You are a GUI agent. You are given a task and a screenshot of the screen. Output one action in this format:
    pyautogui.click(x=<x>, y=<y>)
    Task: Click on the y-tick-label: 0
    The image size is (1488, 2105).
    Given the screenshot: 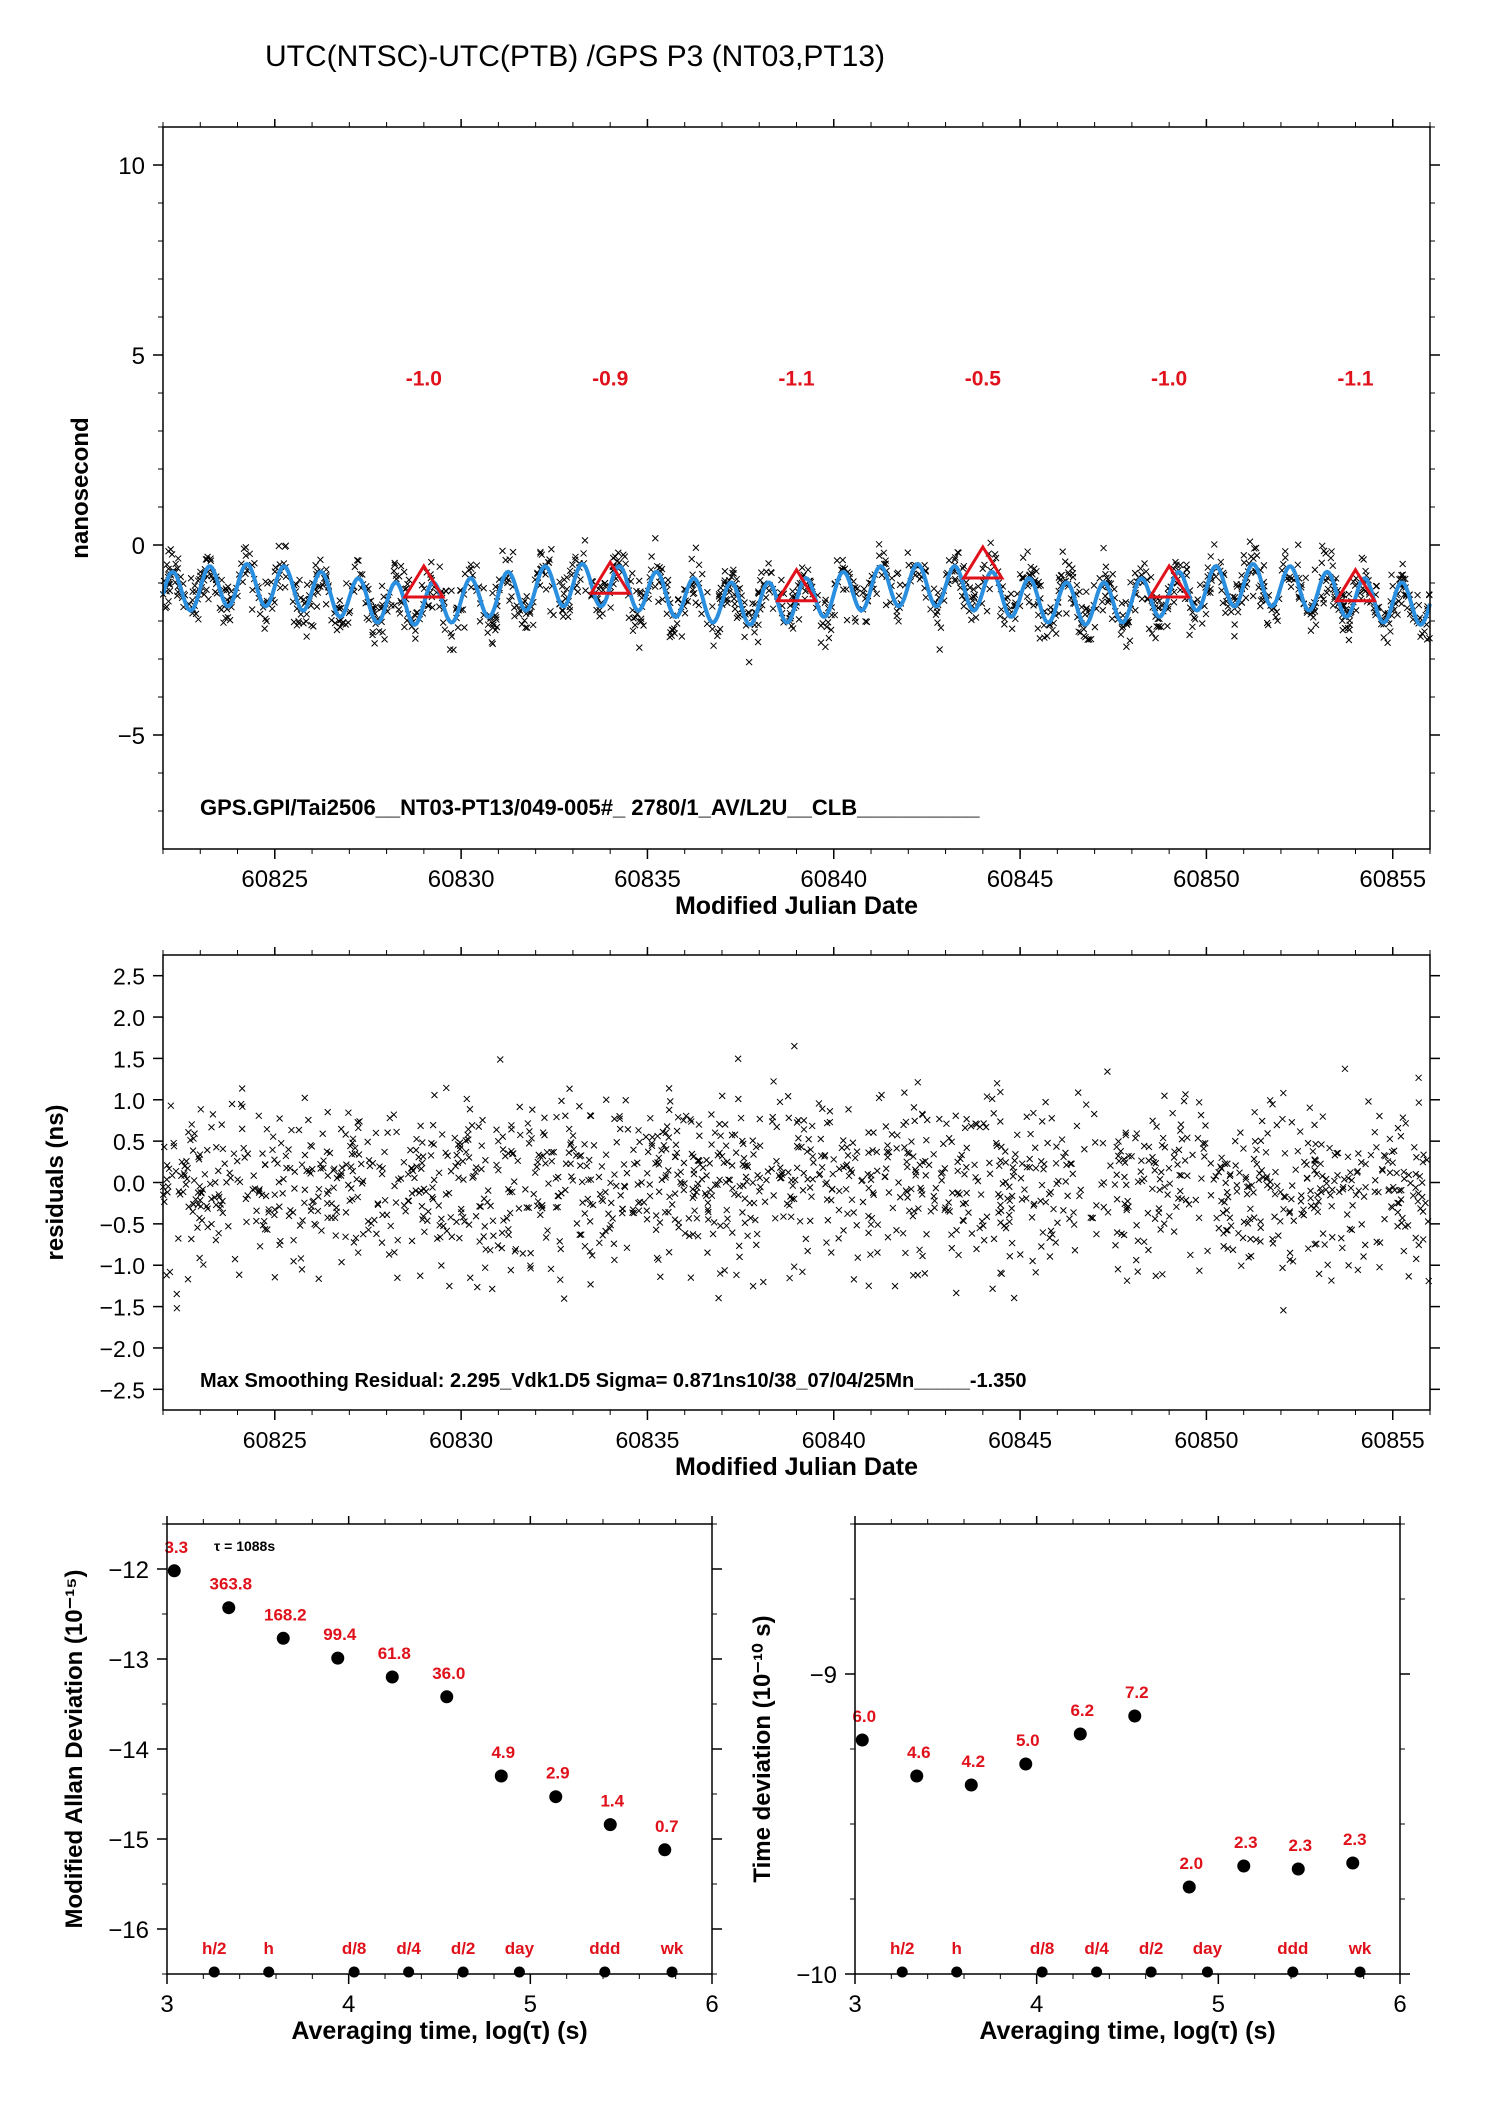 What is the action you would take?
    pyautogui.click(x=138, y=546)
    